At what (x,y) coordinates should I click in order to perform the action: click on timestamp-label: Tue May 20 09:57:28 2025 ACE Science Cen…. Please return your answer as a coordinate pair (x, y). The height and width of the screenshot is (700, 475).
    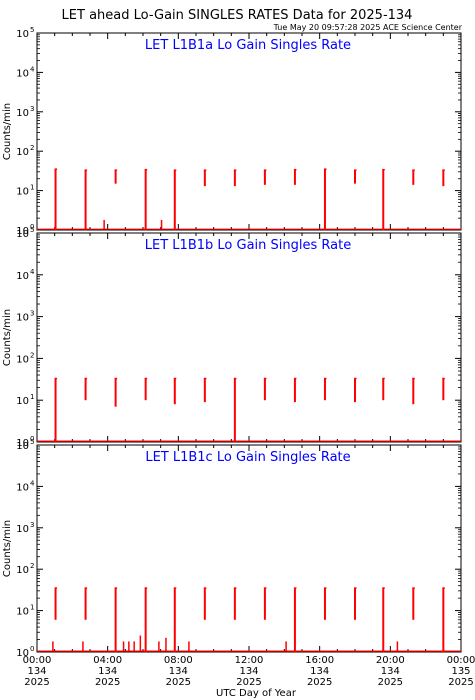
    Looking at the image, I should click on (368, 27).